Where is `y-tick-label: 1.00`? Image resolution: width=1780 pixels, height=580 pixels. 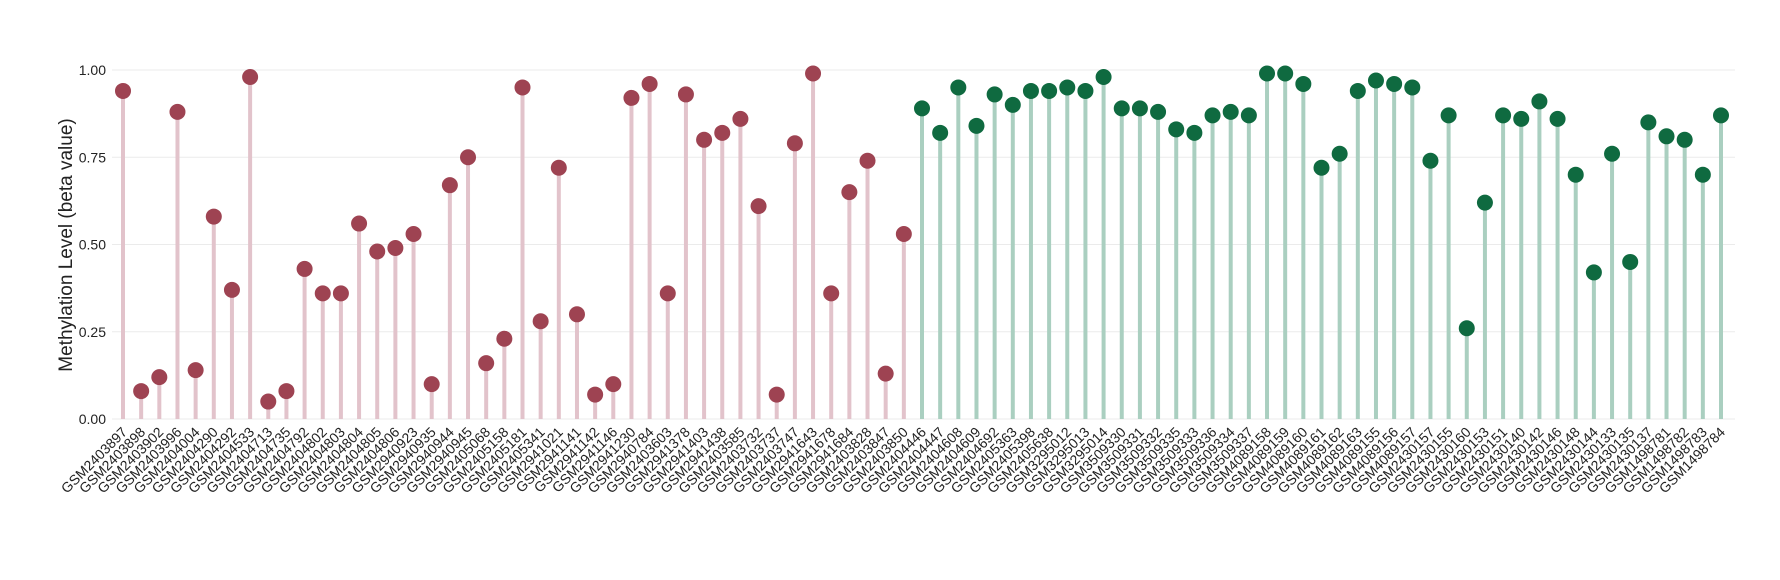
y-tick-label: 1.00 is located at coordinates (92, 70).